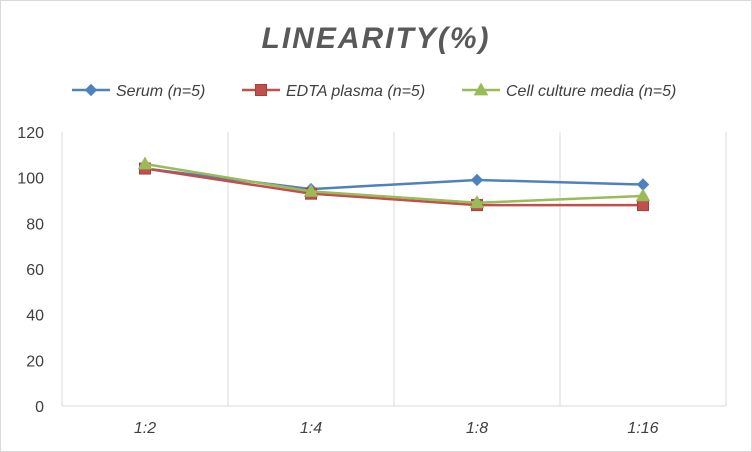 The width and height of the screenshot is (752, 452). I want to click on y-tick-label: 80, so click(35, 224).